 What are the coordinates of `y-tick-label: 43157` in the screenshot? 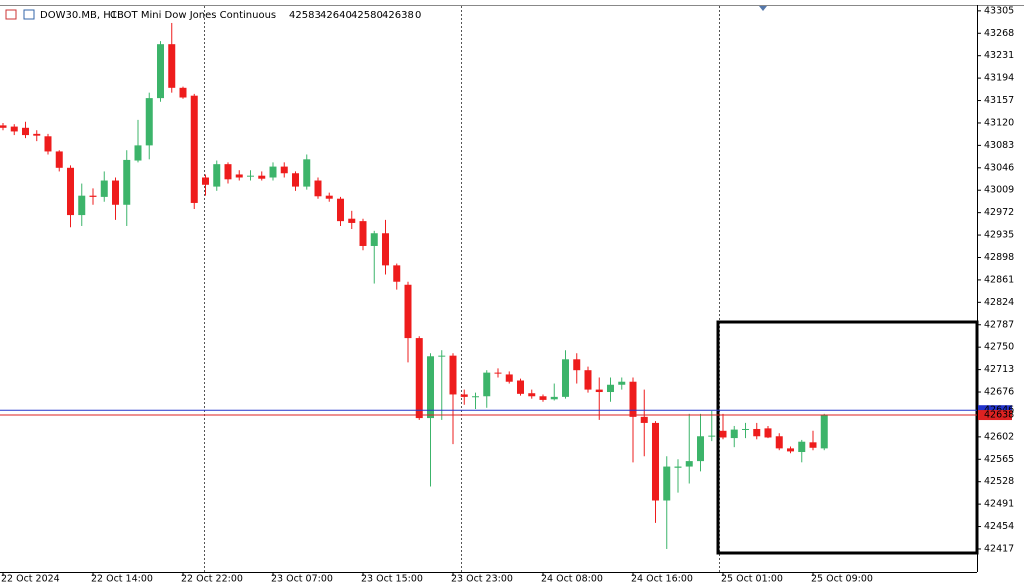 It's located at (999, 100).